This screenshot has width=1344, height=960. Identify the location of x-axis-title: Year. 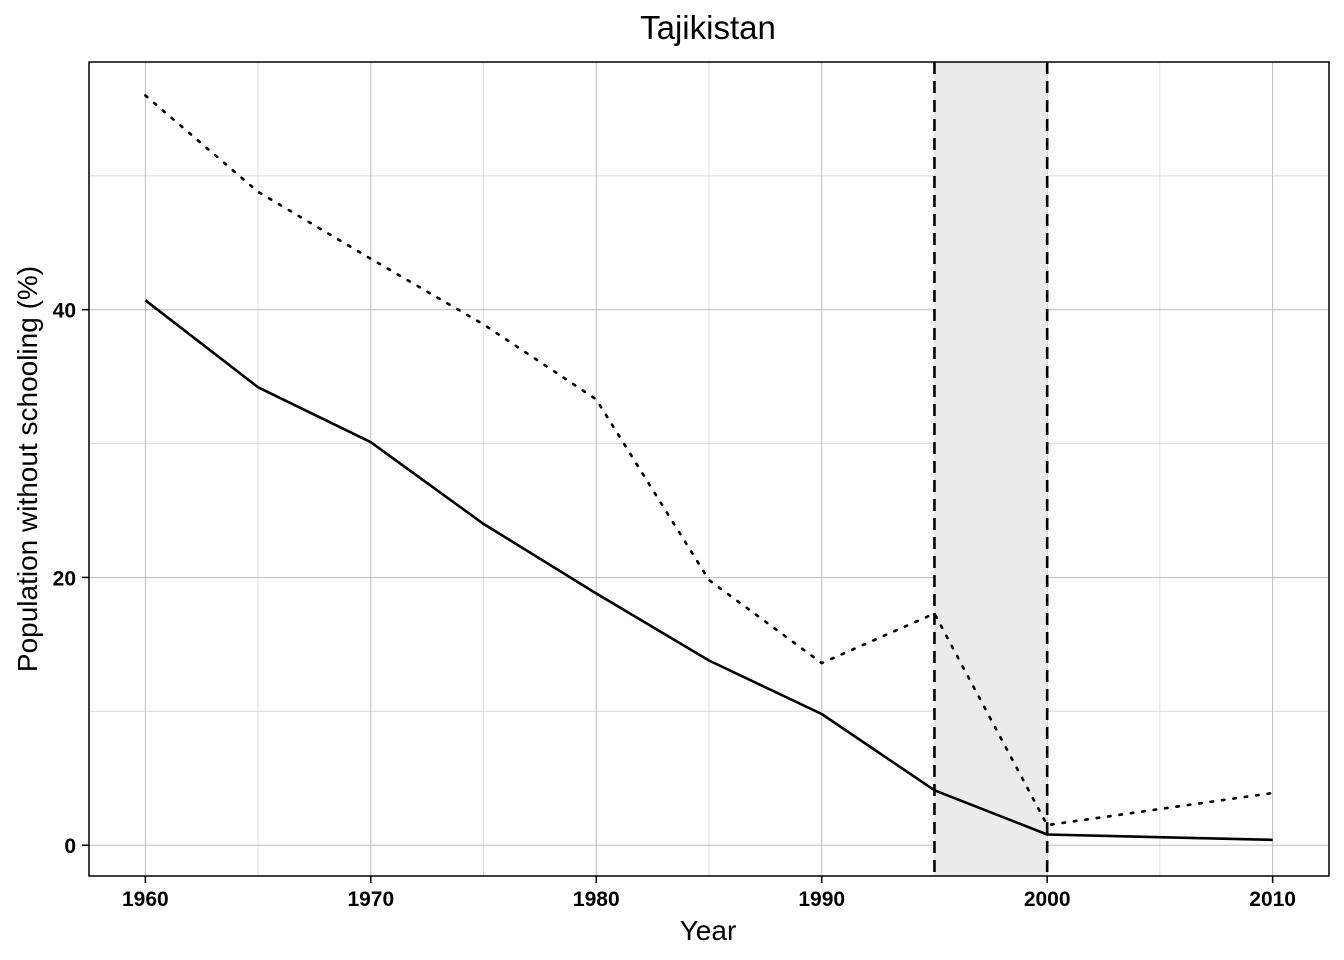
(708, 930).